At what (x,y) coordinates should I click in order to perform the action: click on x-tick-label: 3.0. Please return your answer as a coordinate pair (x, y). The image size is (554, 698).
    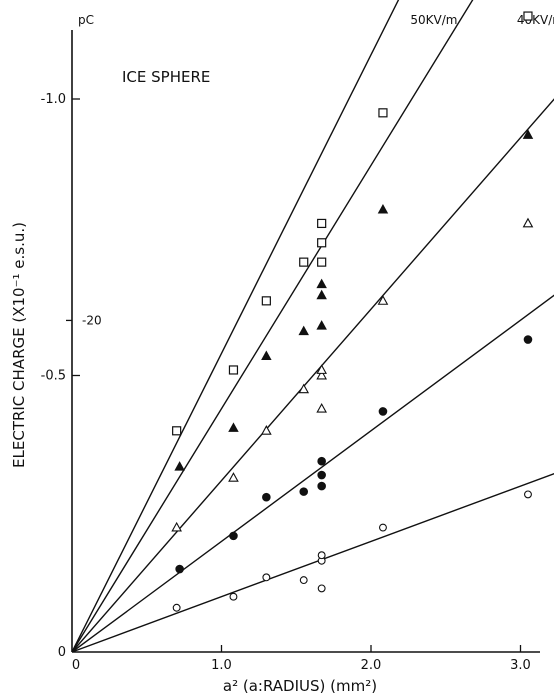
    Looking at the image, I should click on (520, 665).